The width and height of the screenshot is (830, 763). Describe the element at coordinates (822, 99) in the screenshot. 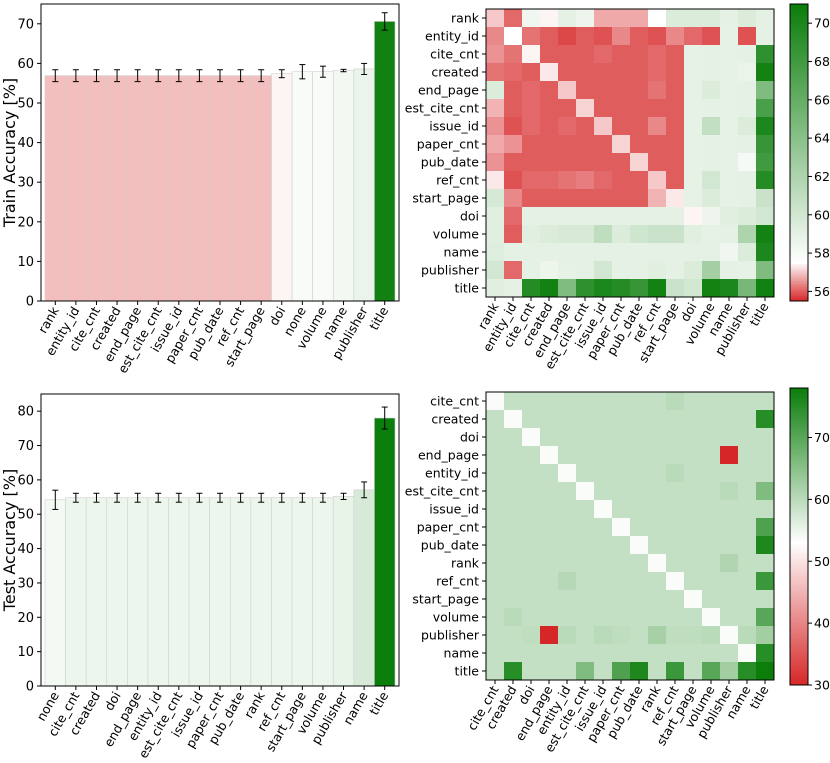

I see `colorbar-tick-label: 66` at that location.